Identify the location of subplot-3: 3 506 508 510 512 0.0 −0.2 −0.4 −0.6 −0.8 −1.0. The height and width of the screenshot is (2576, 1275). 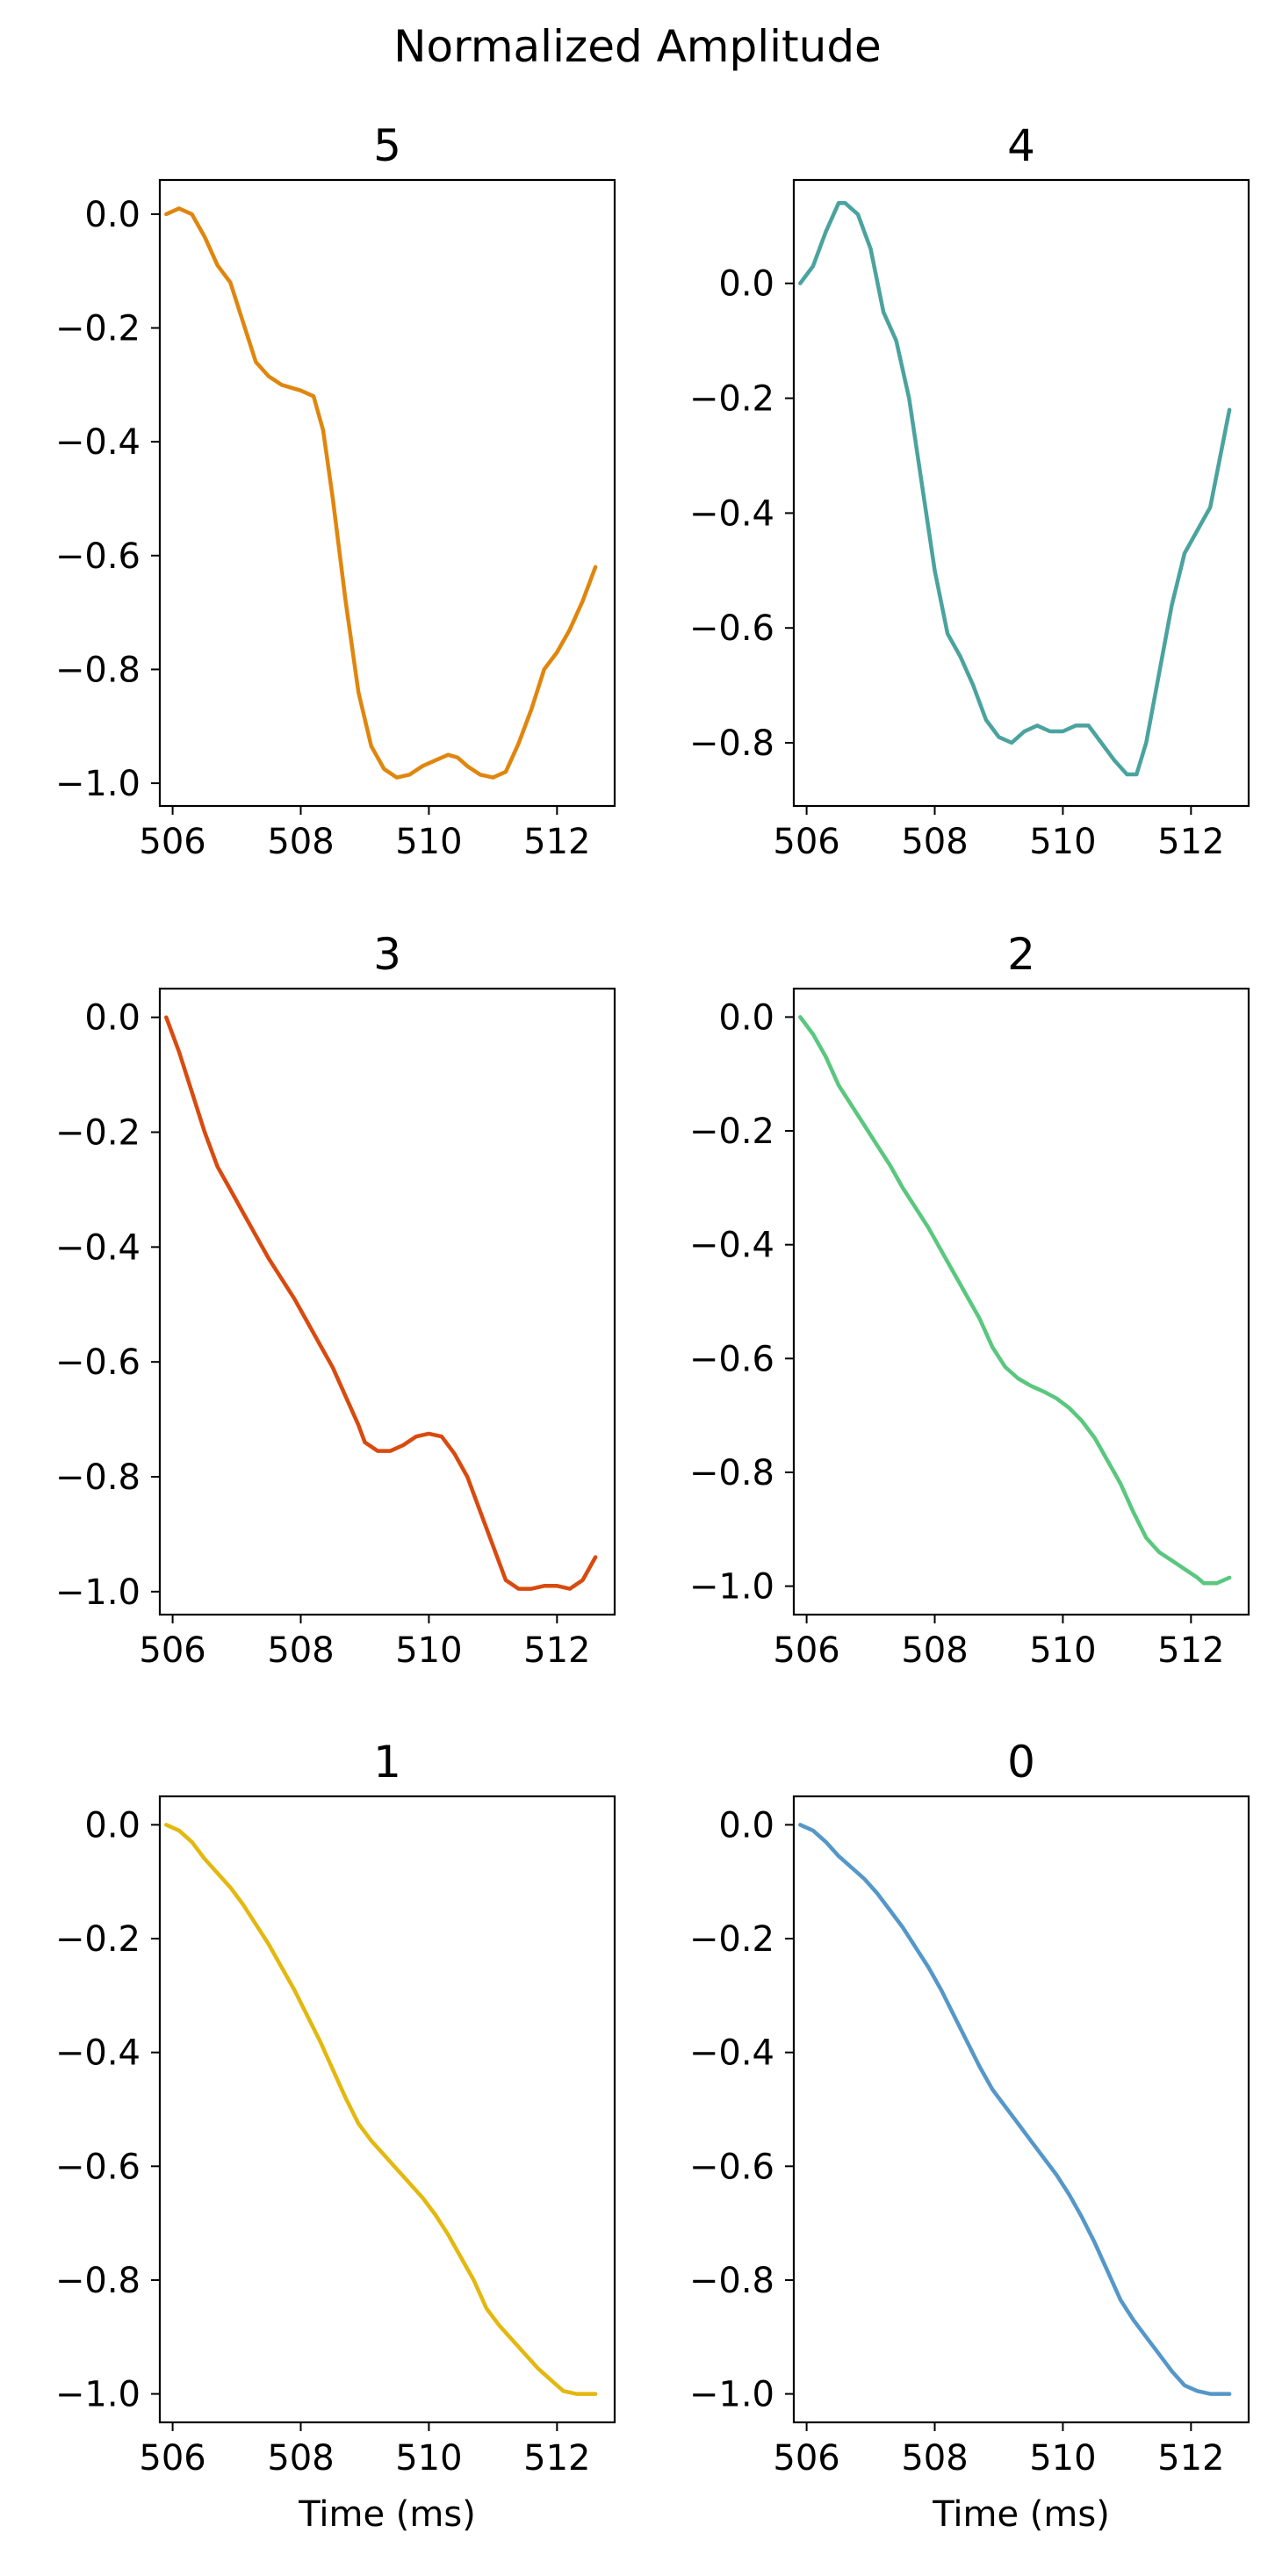
(336, 1300).